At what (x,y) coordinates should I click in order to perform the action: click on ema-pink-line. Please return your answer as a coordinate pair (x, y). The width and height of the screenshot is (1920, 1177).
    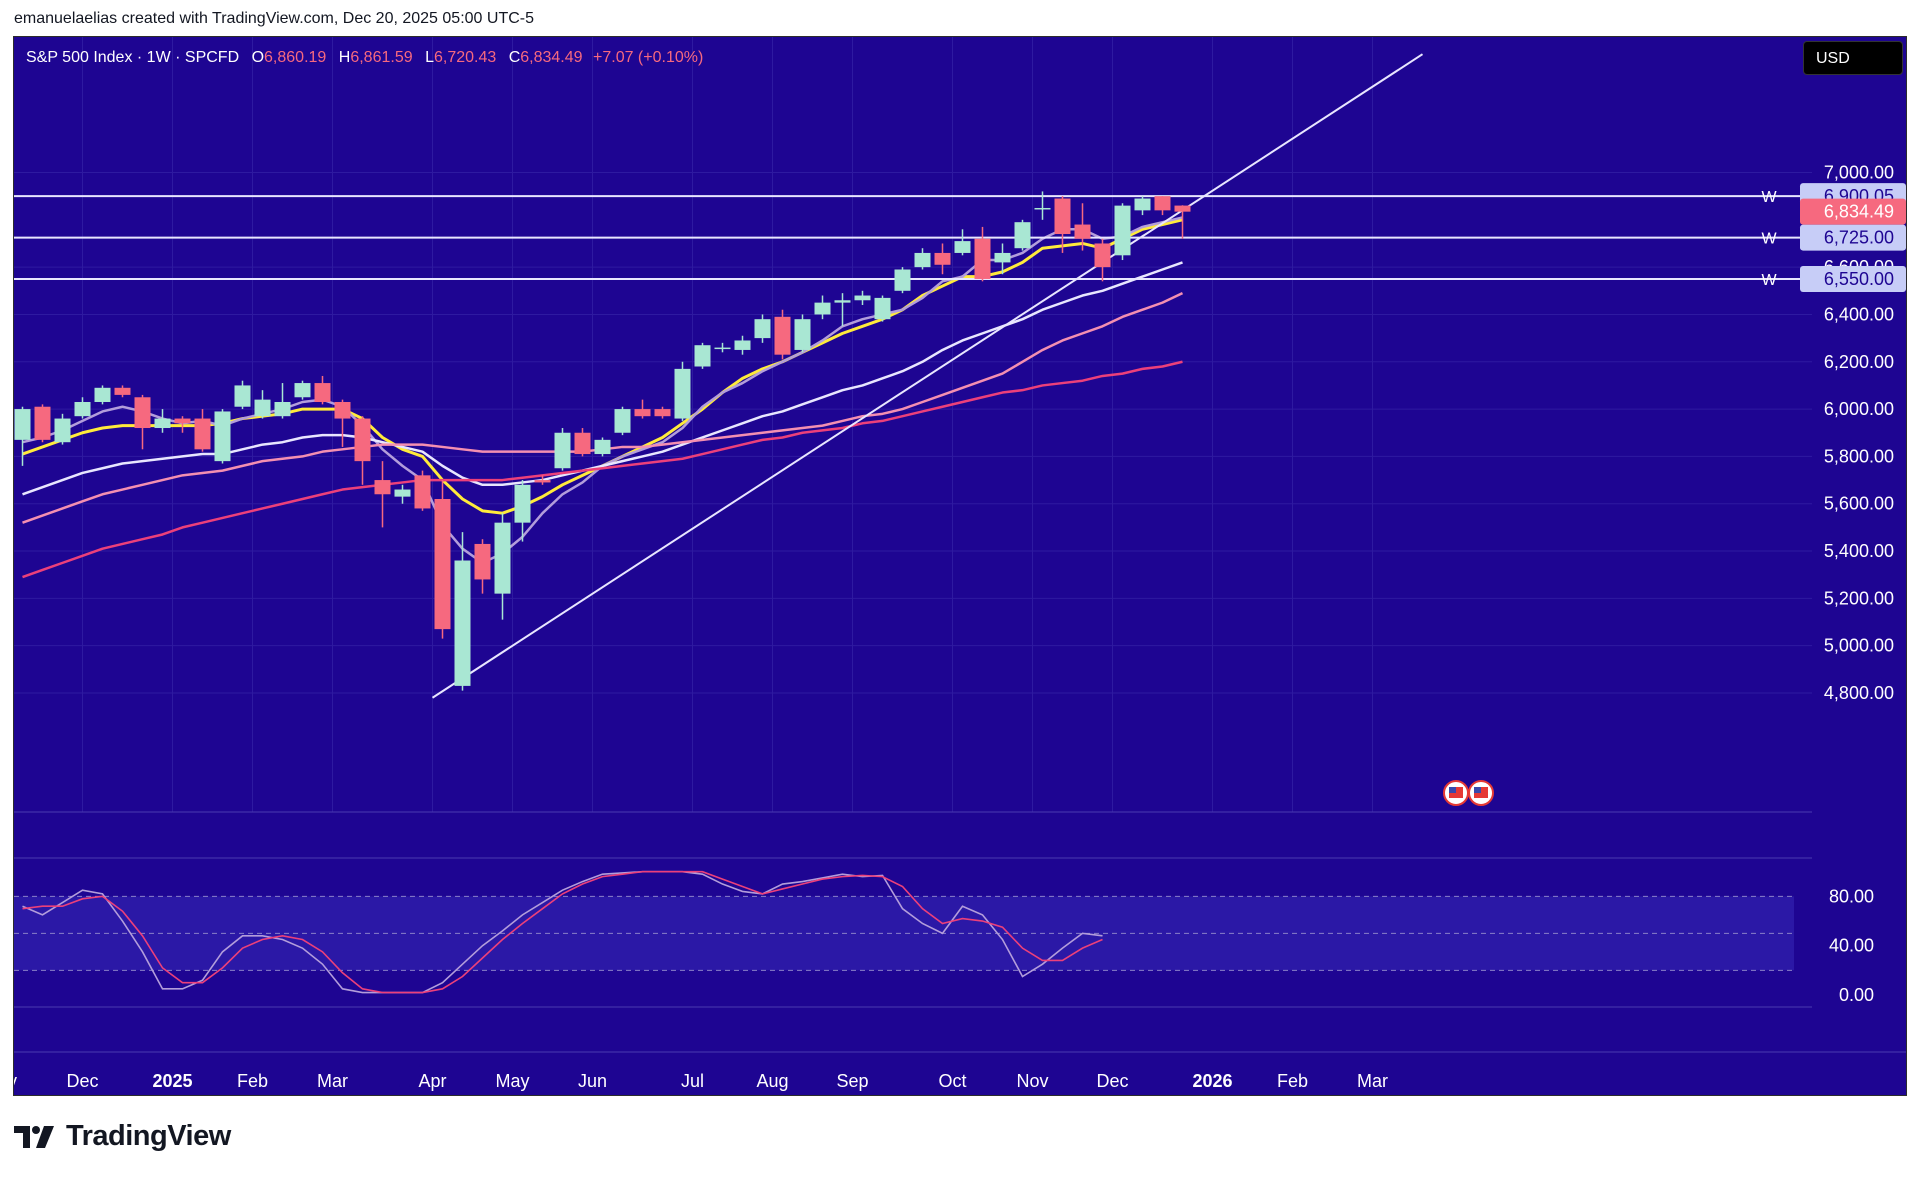
    Looking at the image, I should click on (603, 408).